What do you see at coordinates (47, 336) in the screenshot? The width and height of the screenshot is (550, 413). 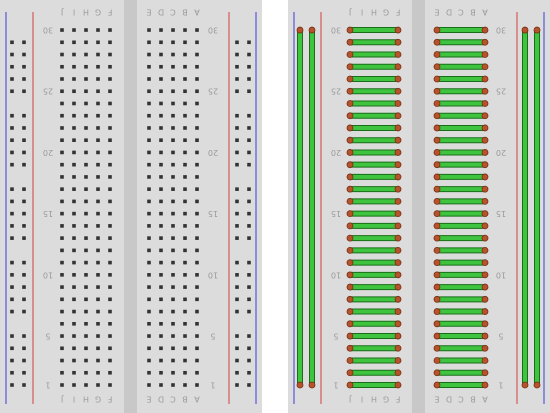 I see `row-number: 5` at bounding box center [47, 336].